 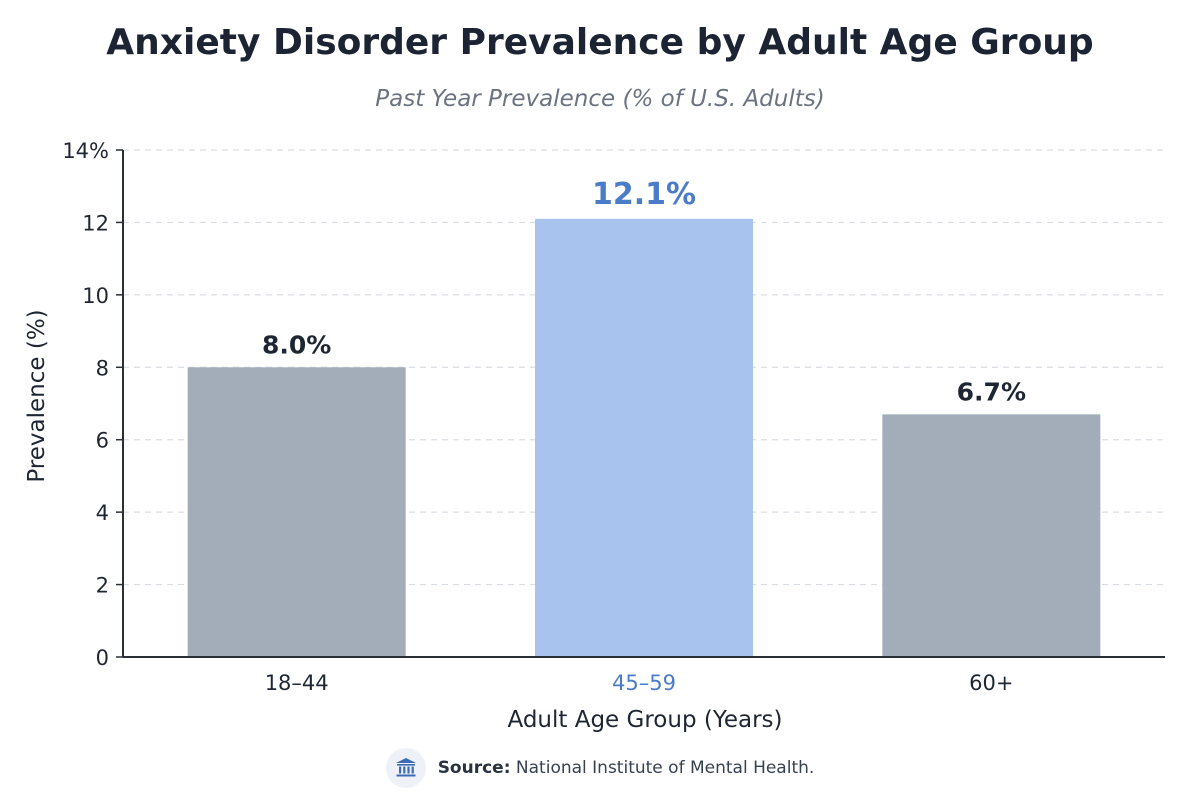 I want to click on y-tick-label: 12, so click(x=95, y=223).